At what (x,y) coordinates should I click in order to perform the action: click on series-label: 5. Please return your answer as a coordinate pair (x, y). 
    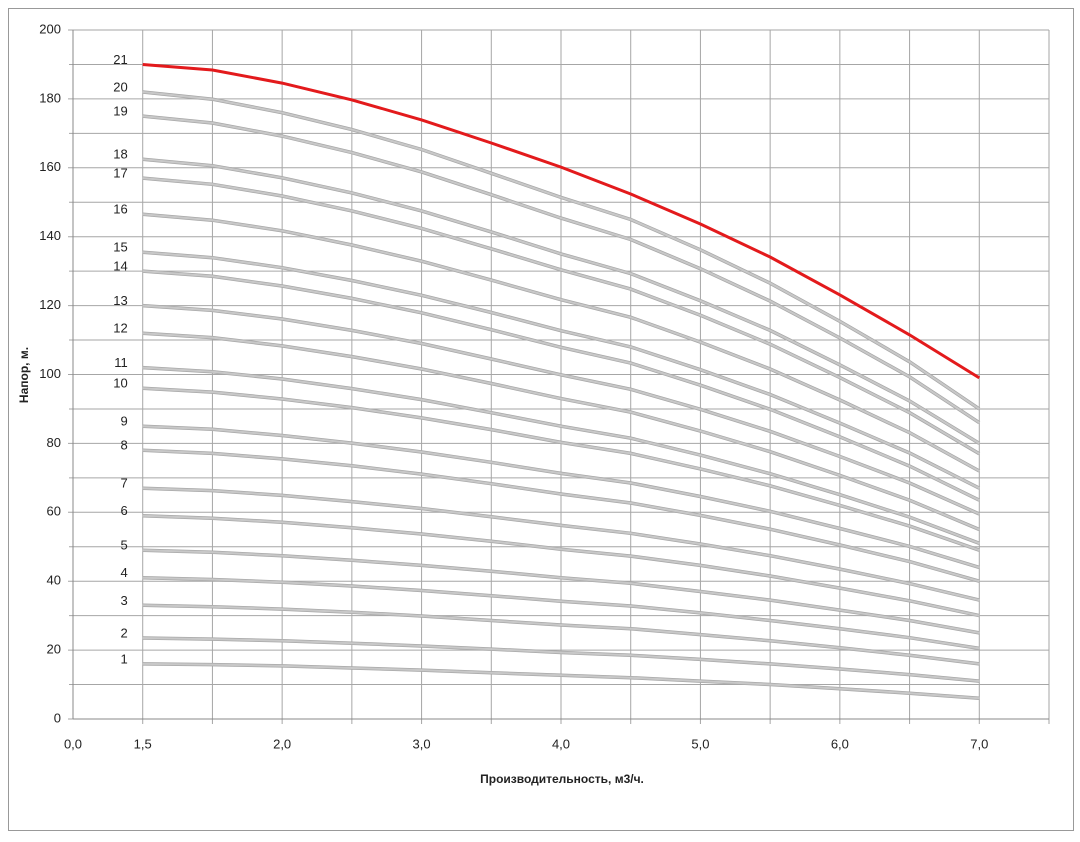
    Looking at the image, I should click on (123, 545).